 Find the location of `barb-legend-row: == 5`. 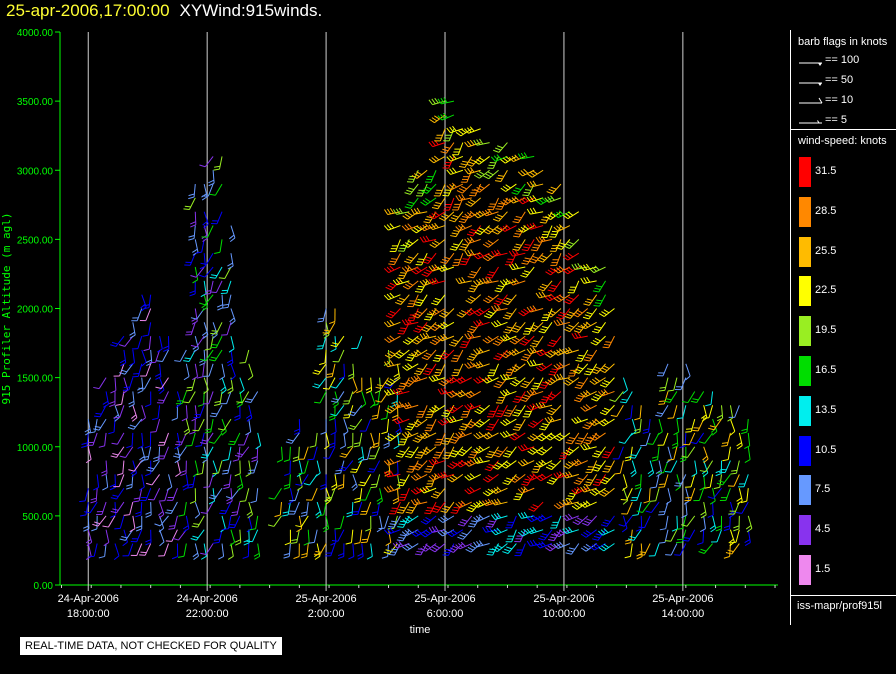

barb-legend-row: == 5 is located at coordinates (845, 121).